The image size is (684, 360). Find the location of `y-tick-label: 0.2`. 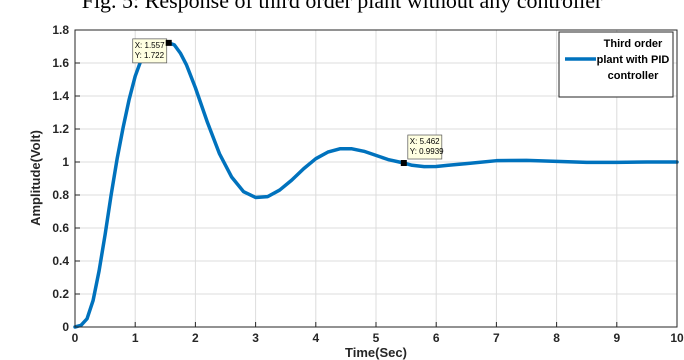

y-tick-label: 0.2 is located at coordinates (60, 294).